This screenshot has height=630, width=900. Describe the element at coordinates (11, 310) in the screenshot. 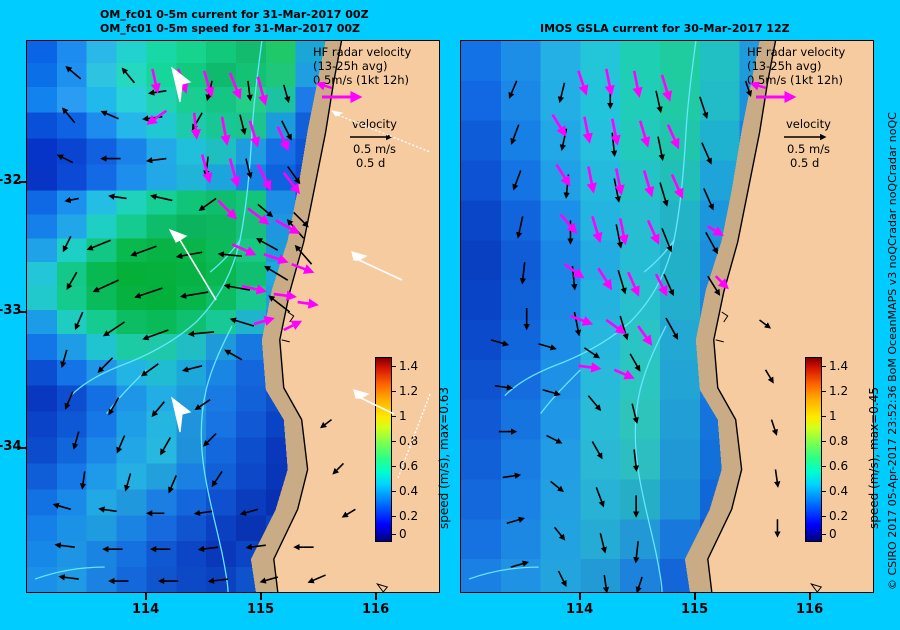

I see `y-ticklabel-left-33: -33` at that location.